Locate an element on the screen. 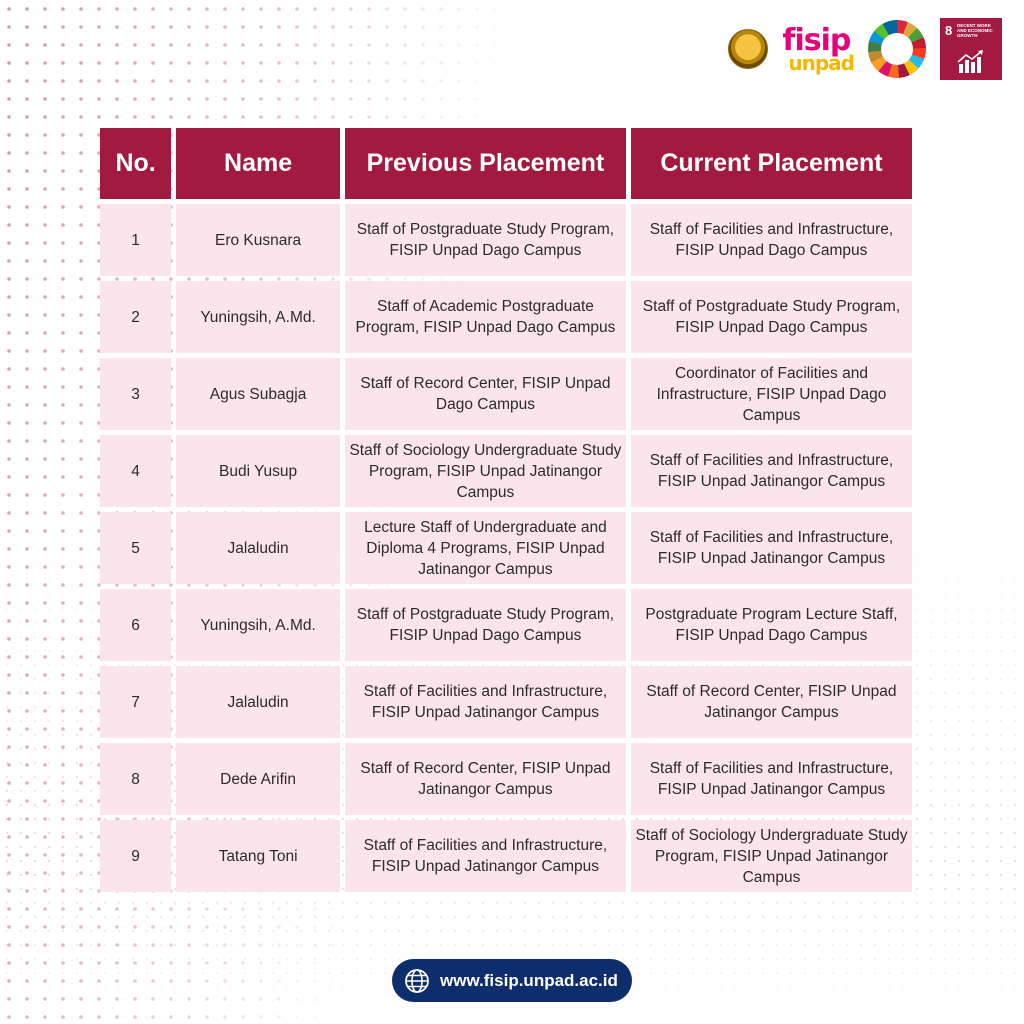 This screenshot has height=1024, width=1024. cell-name: Ero Kusnara is located at coordinates (258, 240).